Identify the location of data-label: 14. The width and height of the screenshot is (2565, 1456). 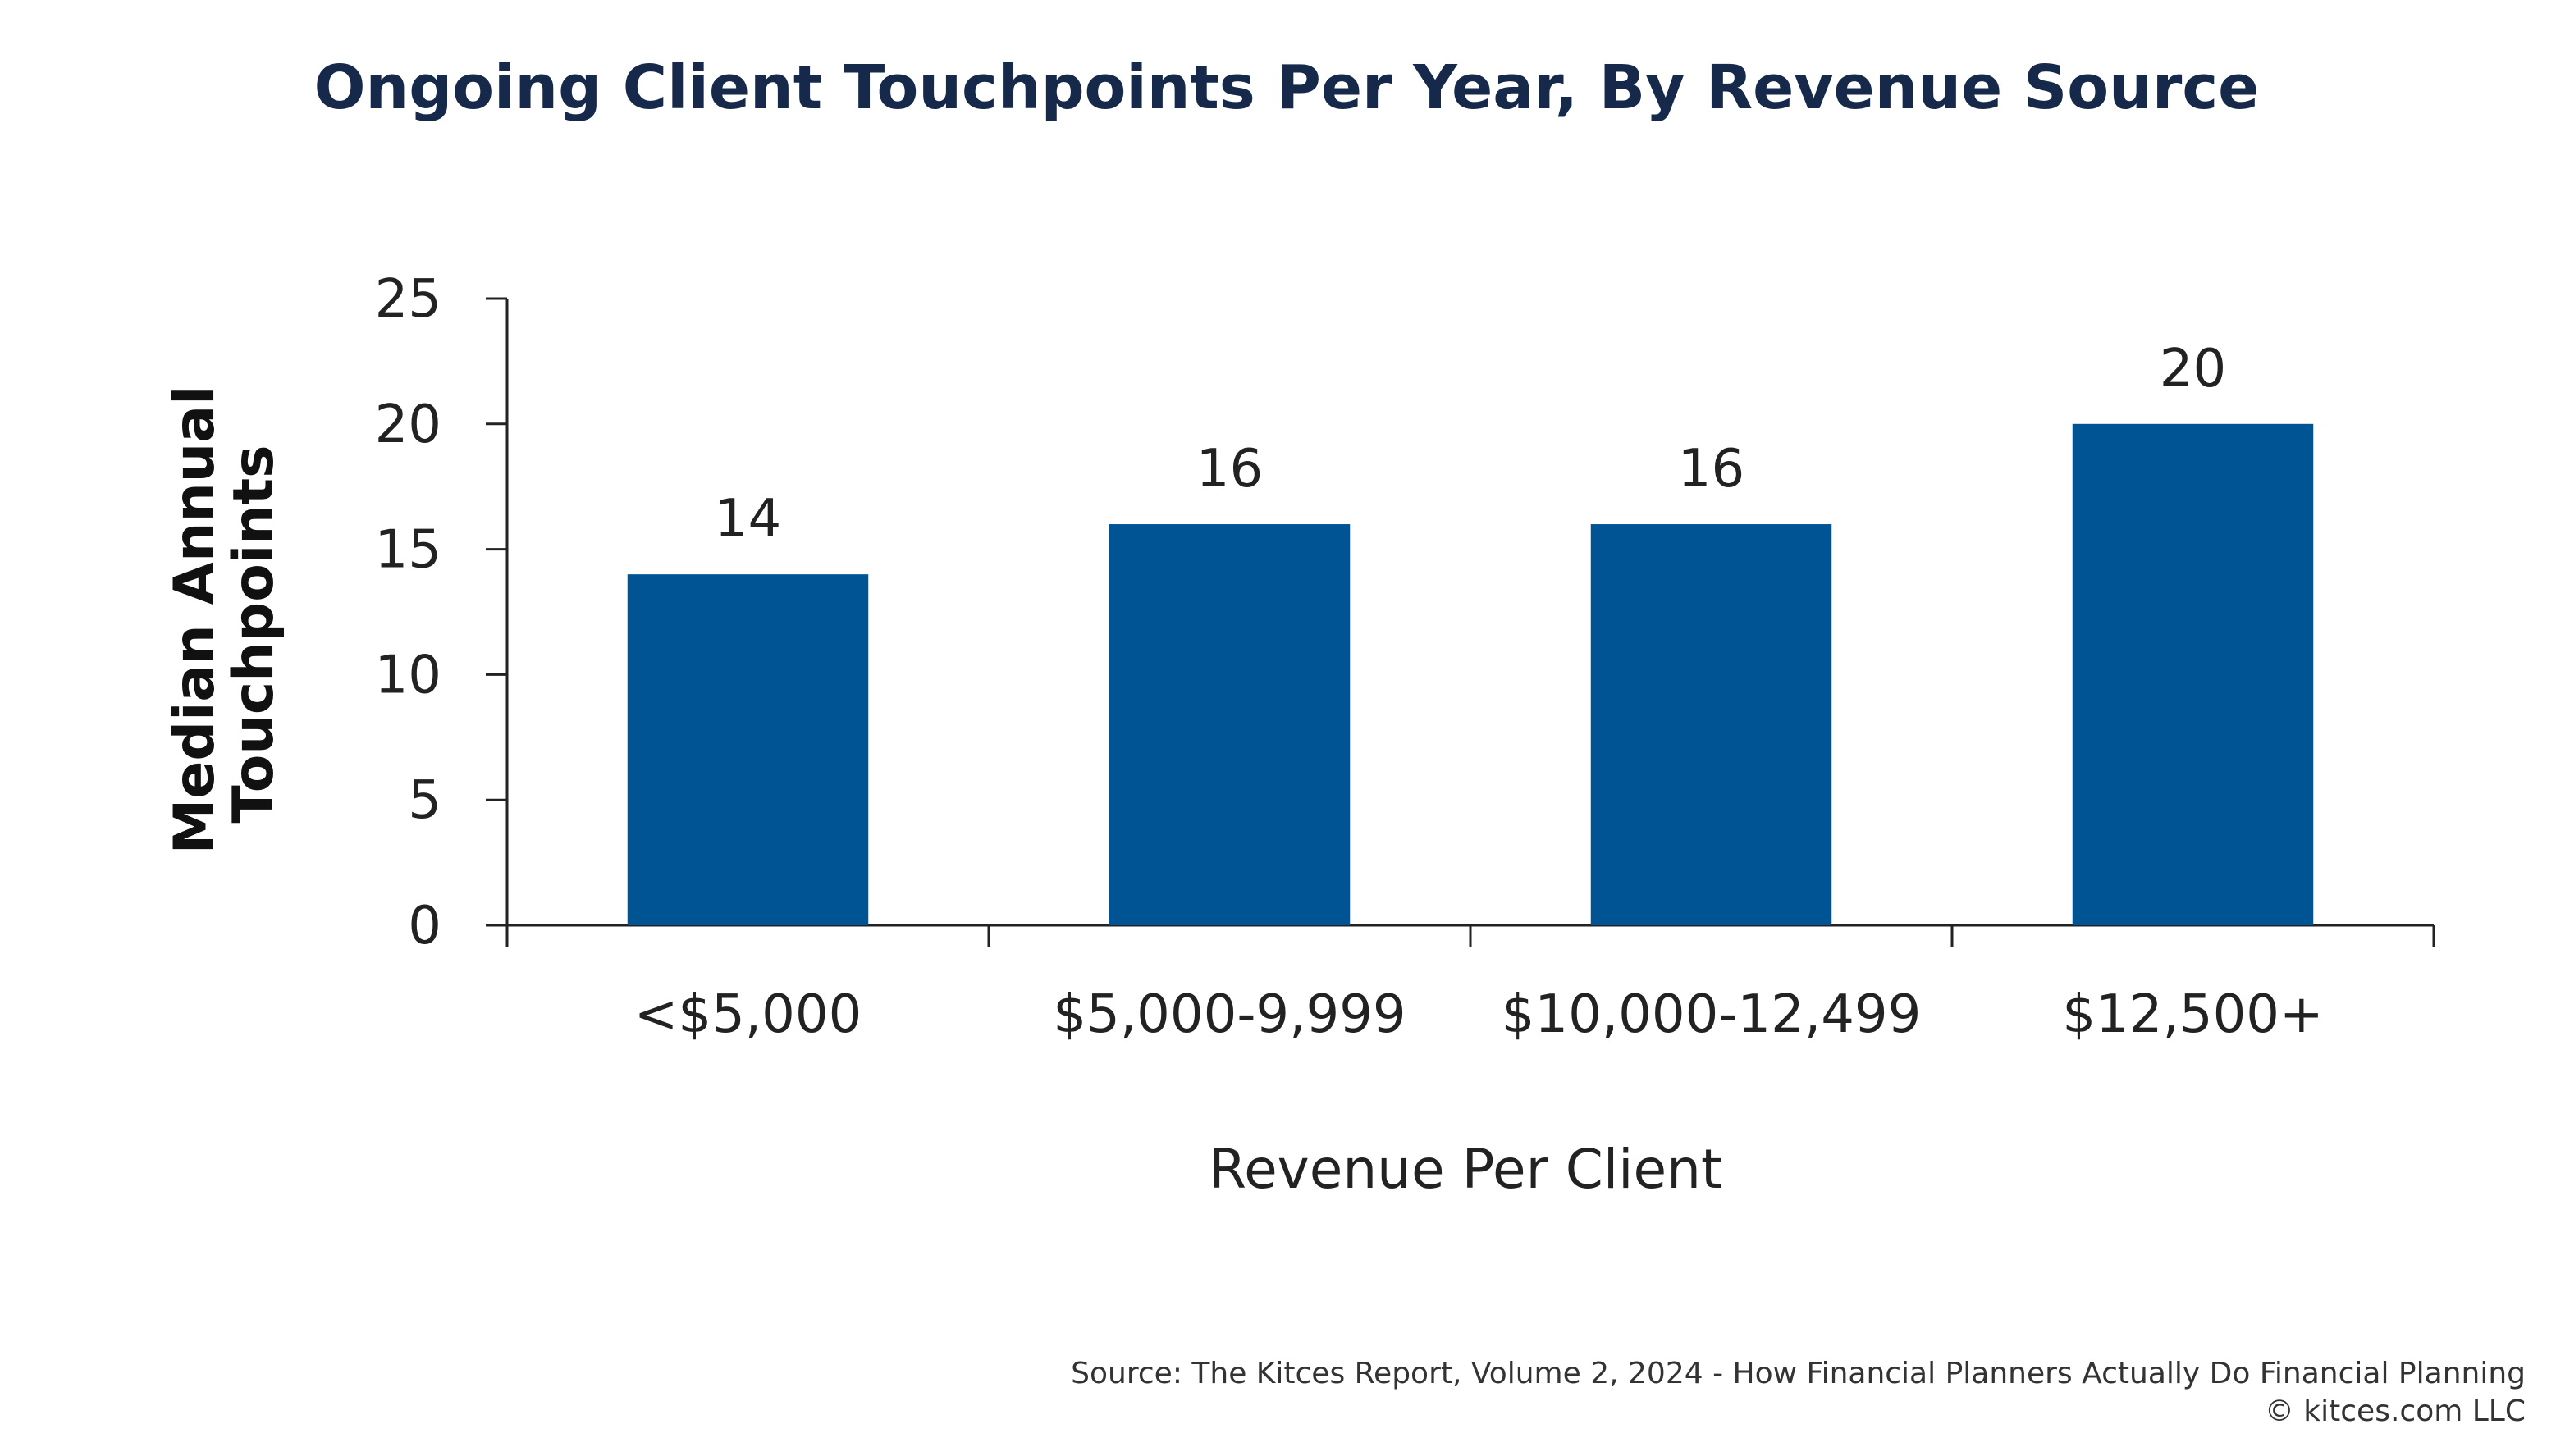
(748, 519).